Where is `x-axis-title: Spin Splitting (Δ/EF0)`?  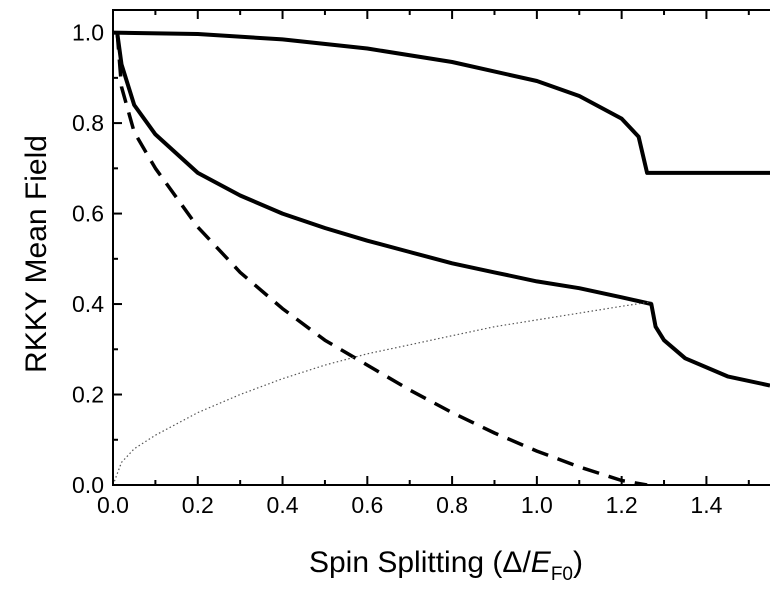 x-axis-title: Spin Splitting (Δ/EF0) is located at coordinates (446, 565).